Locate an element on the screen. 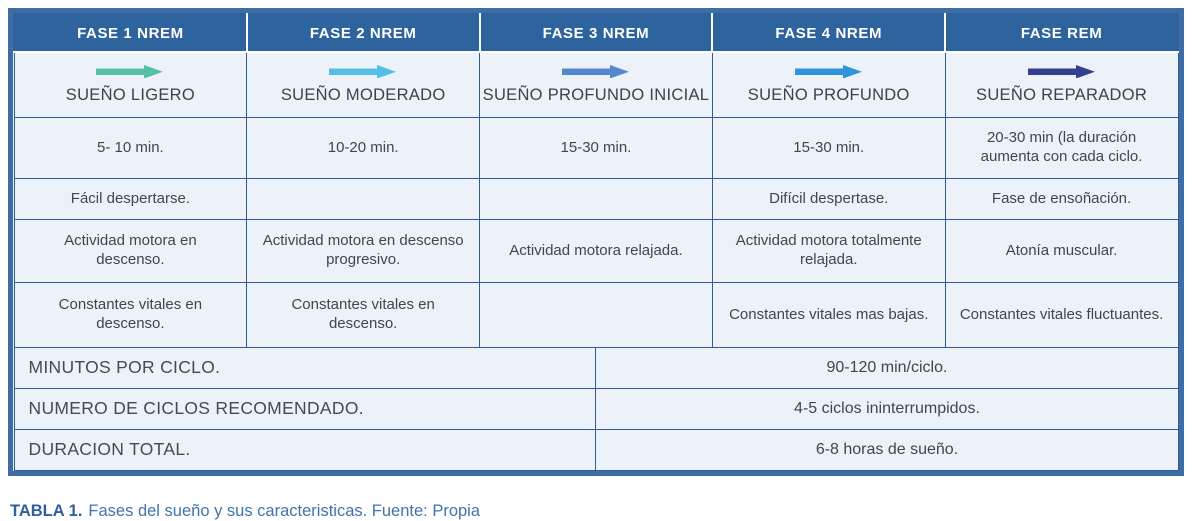 Image resolution: width=1192 pixels, height=521 pixels. summary-label: MINUTOS POR CICLO. is located at coordinates (305, 368).